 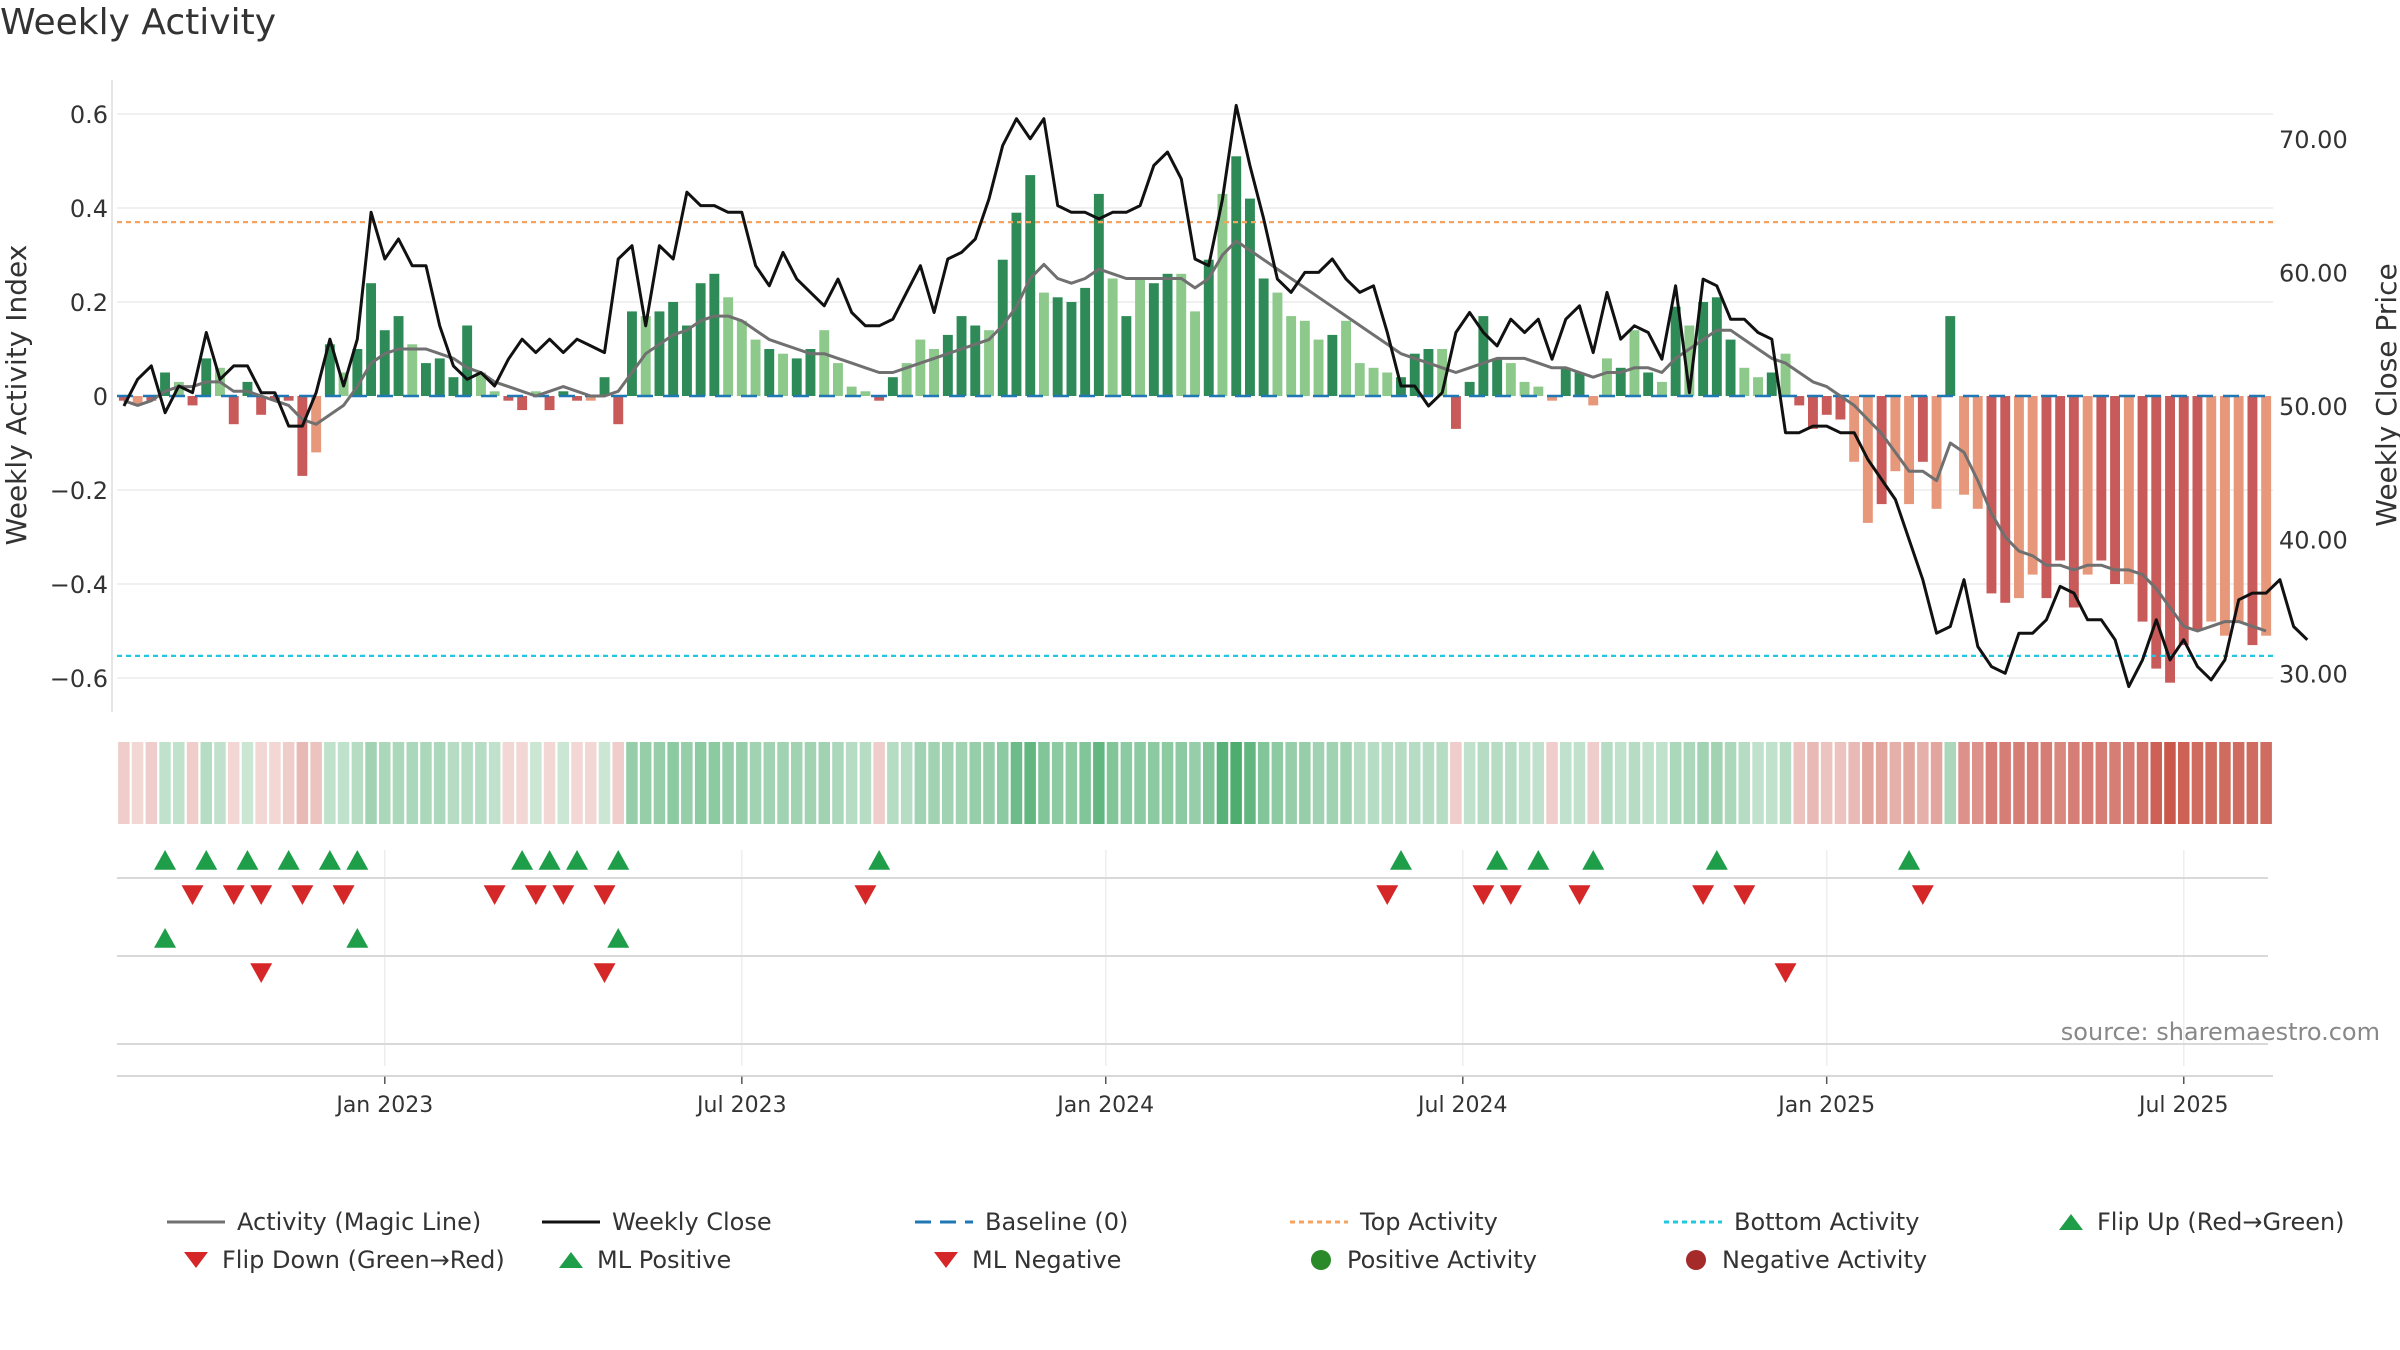 What do you see at coordinates (1825, 1105) in the screenshot?
I see `x-tick-label: Jan 2025` at bounding box center [1825, 1105].